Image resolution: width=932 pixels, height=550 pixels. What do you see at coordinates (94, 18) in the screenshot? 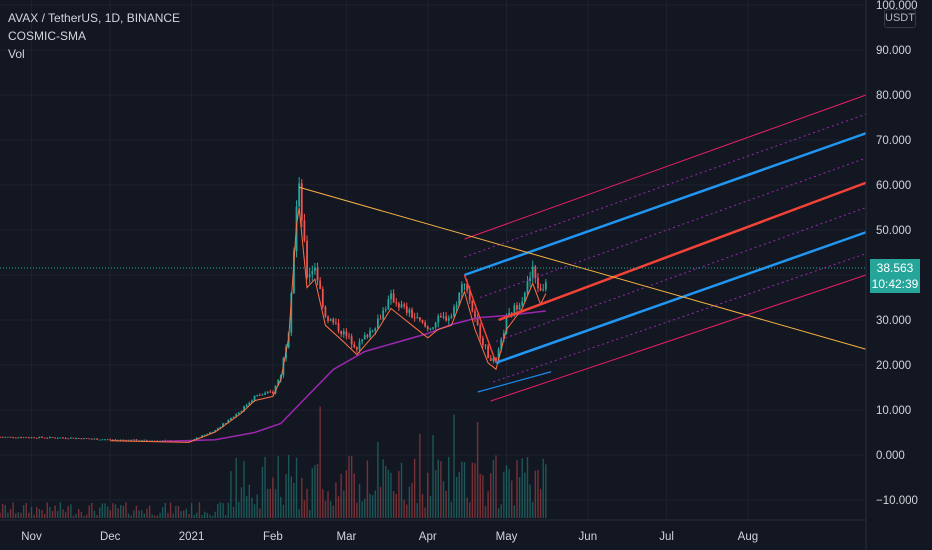
I see `symbol-title: AVAX / TetherUS, 1D, BINANCE` at bounding box center [94, 18].